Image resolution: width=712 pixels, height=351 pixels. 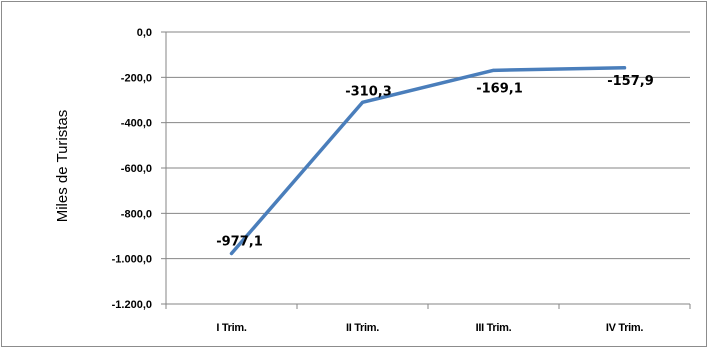 I want to click on y-tick-label: -200,0, so click(x=136, y=78).